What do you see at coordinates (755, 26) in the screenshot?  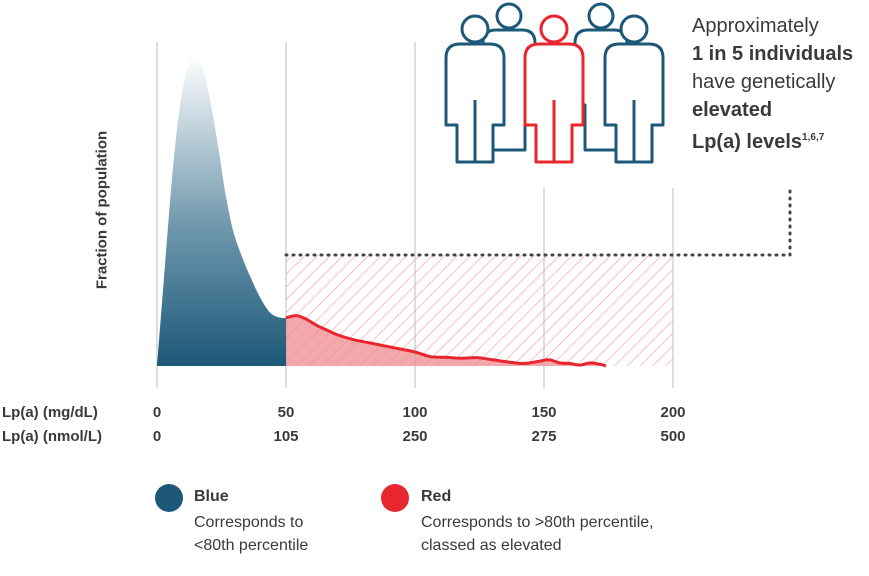 I see `callout-line: Approximately` at bounding box center [755, 26].